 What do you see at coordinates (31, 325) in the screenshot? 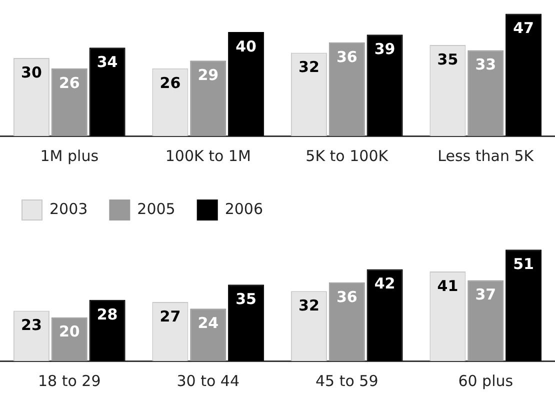
I see `data-label: 23` at bounding box center [31, 325].